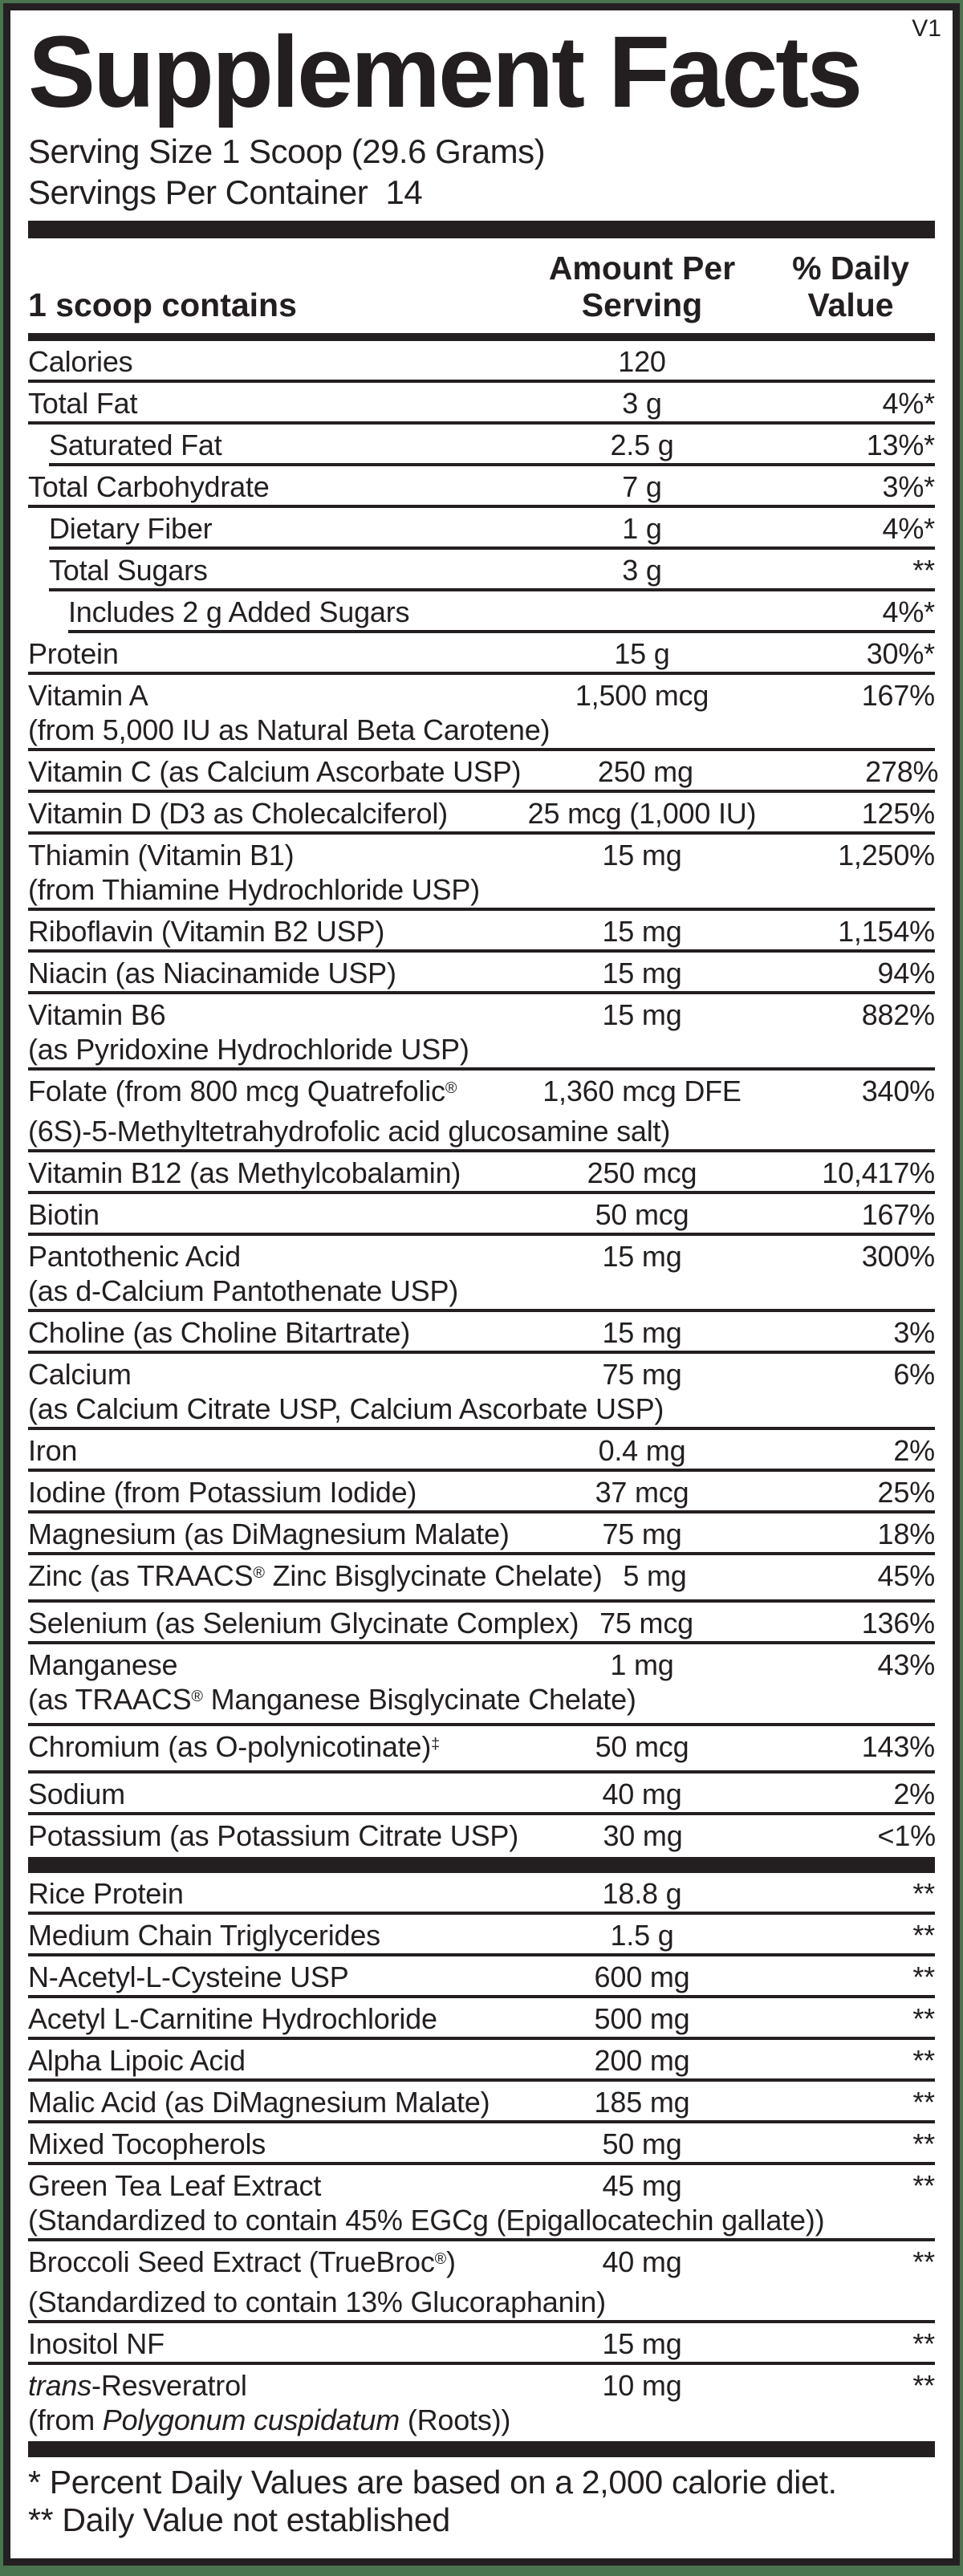  What do you see at coordinates (886, 932) in the screenshot?
I see `nutrient-daily-value: 1,154%` at bounding box center [886, 932].